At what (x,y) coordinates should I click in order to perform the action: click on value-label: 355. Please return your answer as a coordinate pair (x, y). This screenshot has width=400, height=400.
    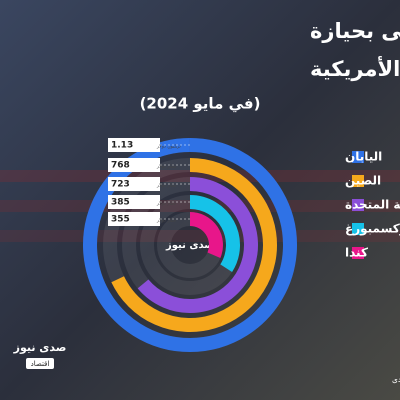
    Looking at the image, I should click on (120, 220).